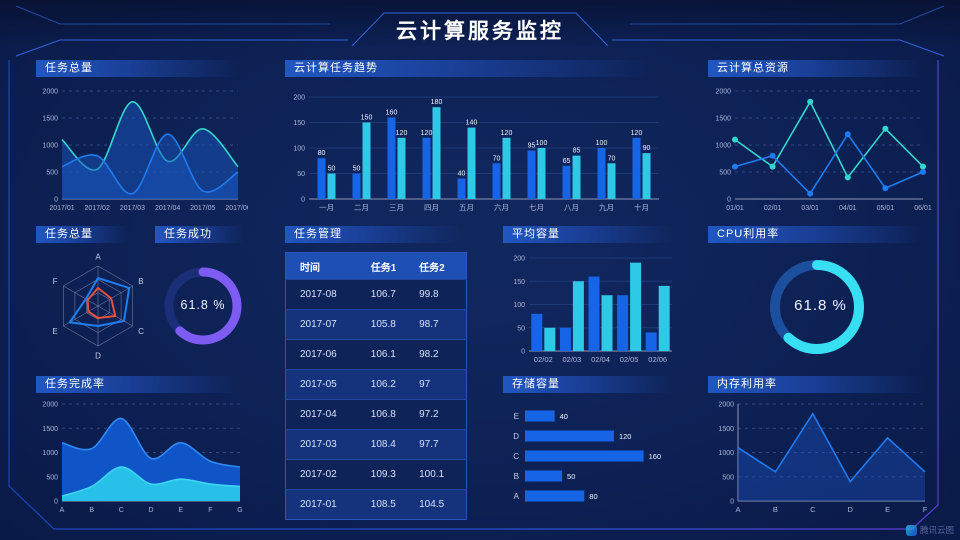  Describe the element at coordinates (564, 416) in the screenshot. I see `svg-text: 40` at that location.